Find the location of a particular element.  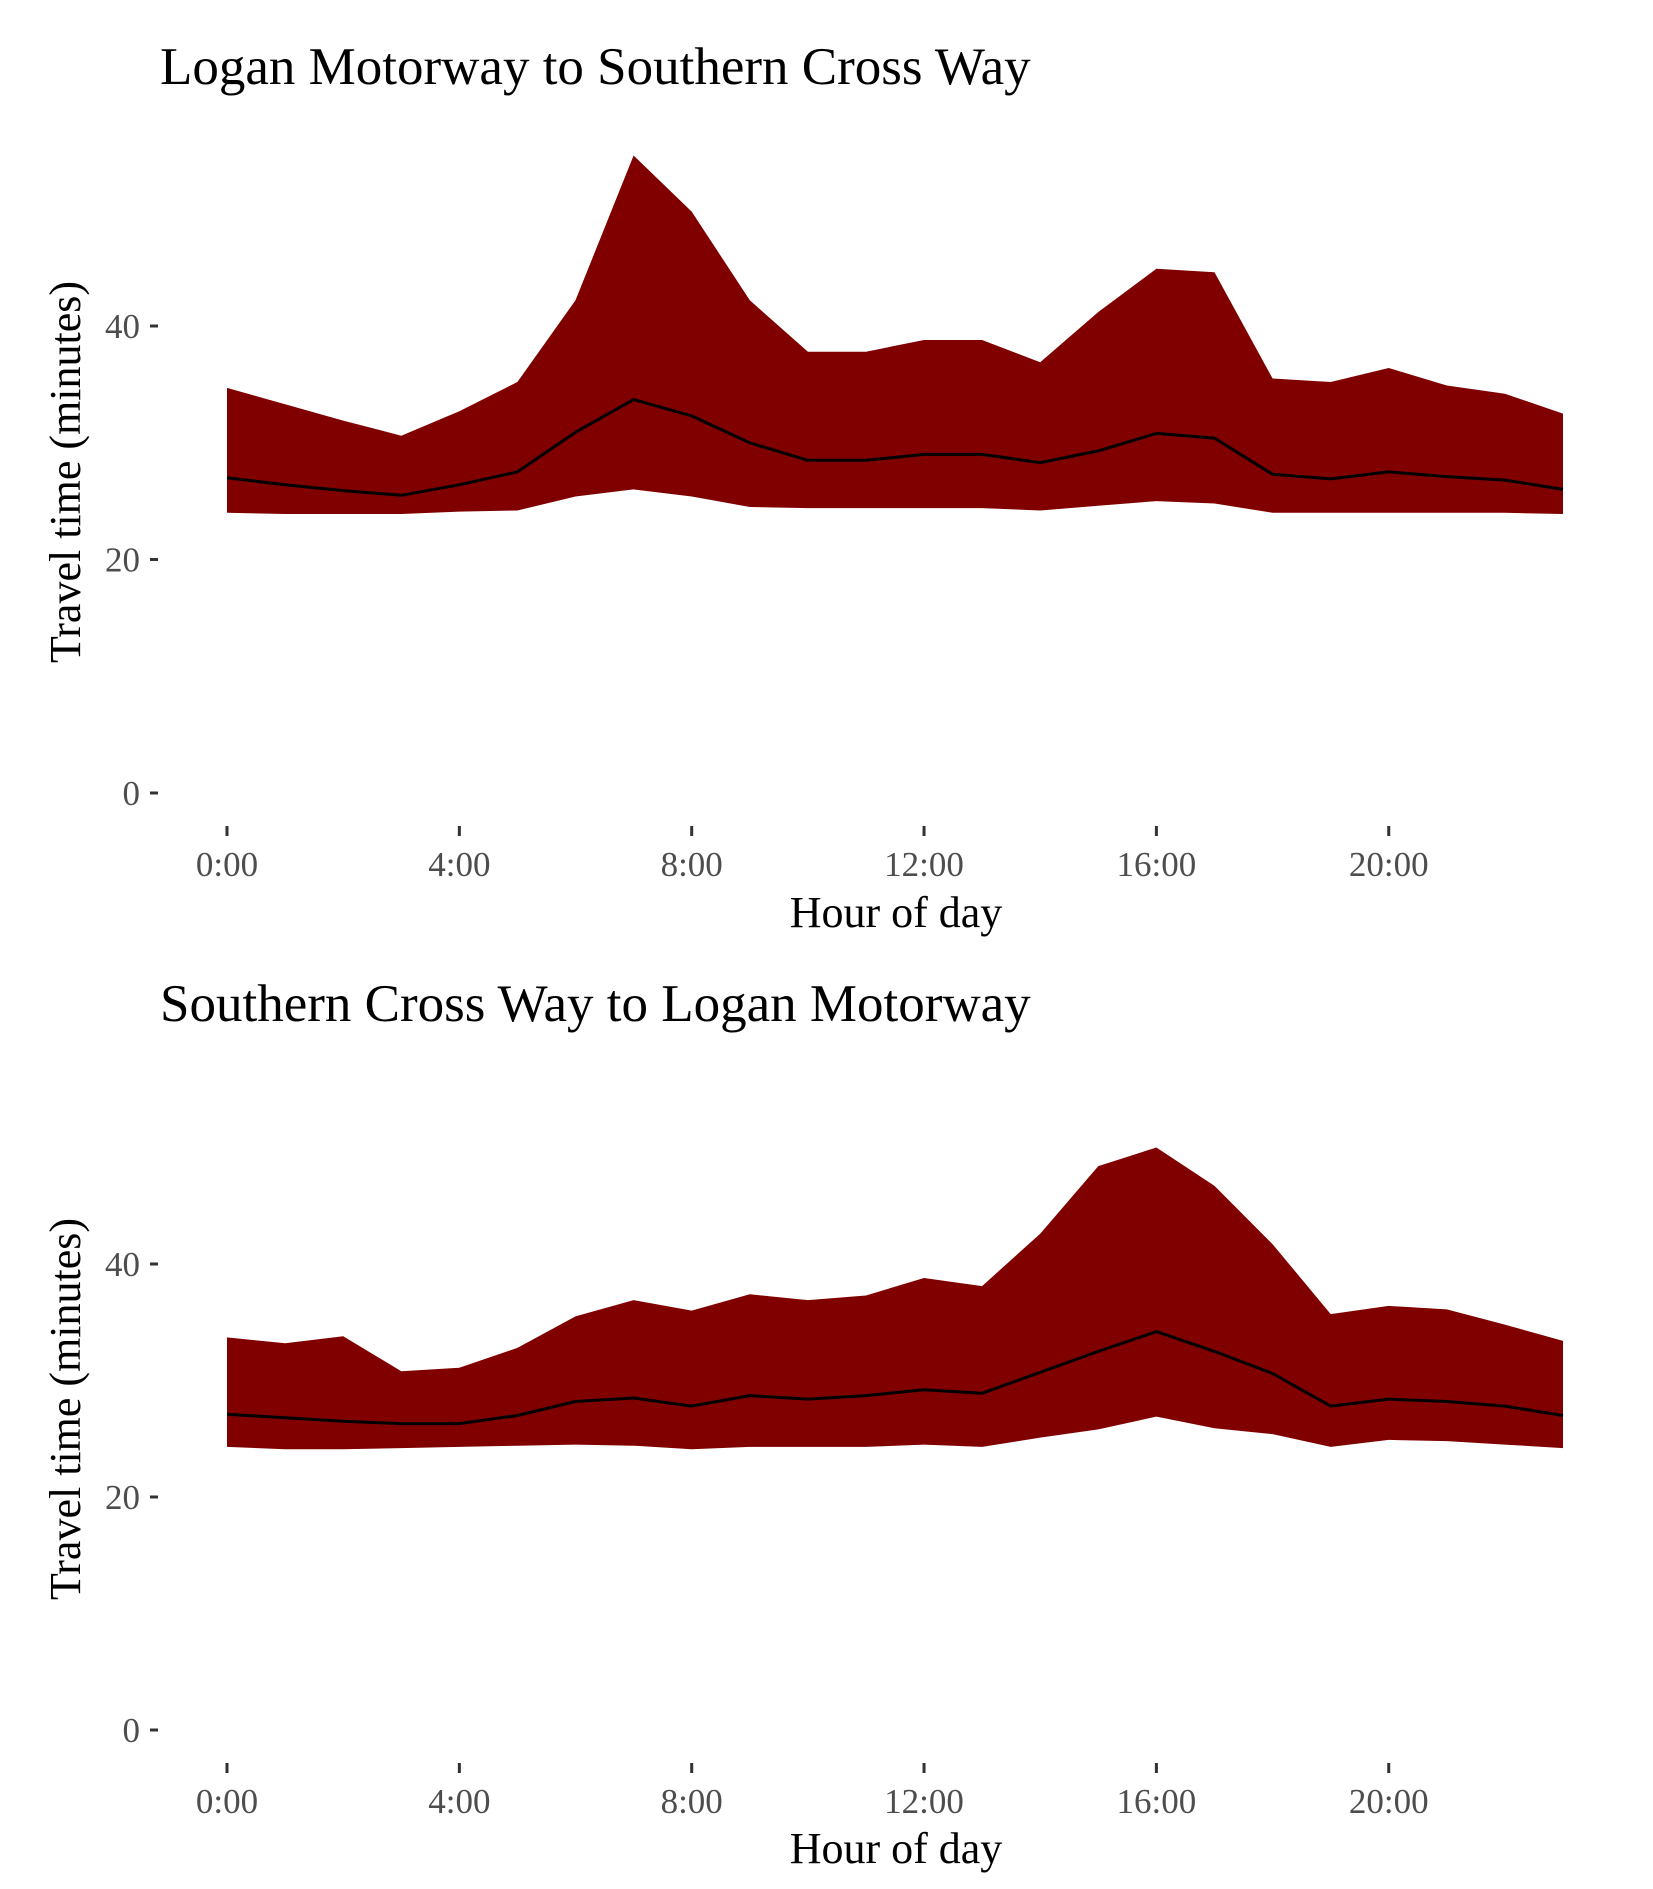

chart-title: Logan Motorway to Southern Cross Way is located at coordinates (595, 67).